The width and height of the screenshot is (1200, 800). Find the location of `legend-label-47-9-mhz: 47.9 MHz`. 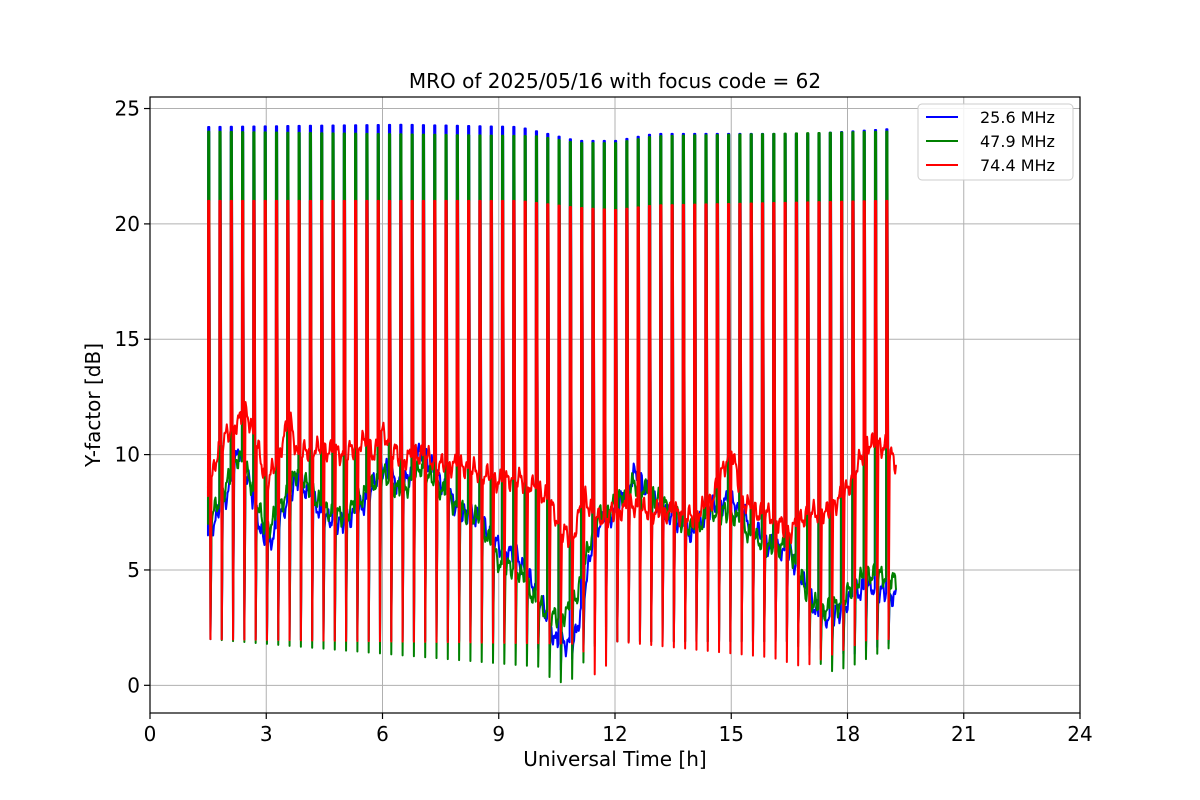

legend-label-47-9-mhz: 47.9 MHz is located at coordinates (1017, 141).